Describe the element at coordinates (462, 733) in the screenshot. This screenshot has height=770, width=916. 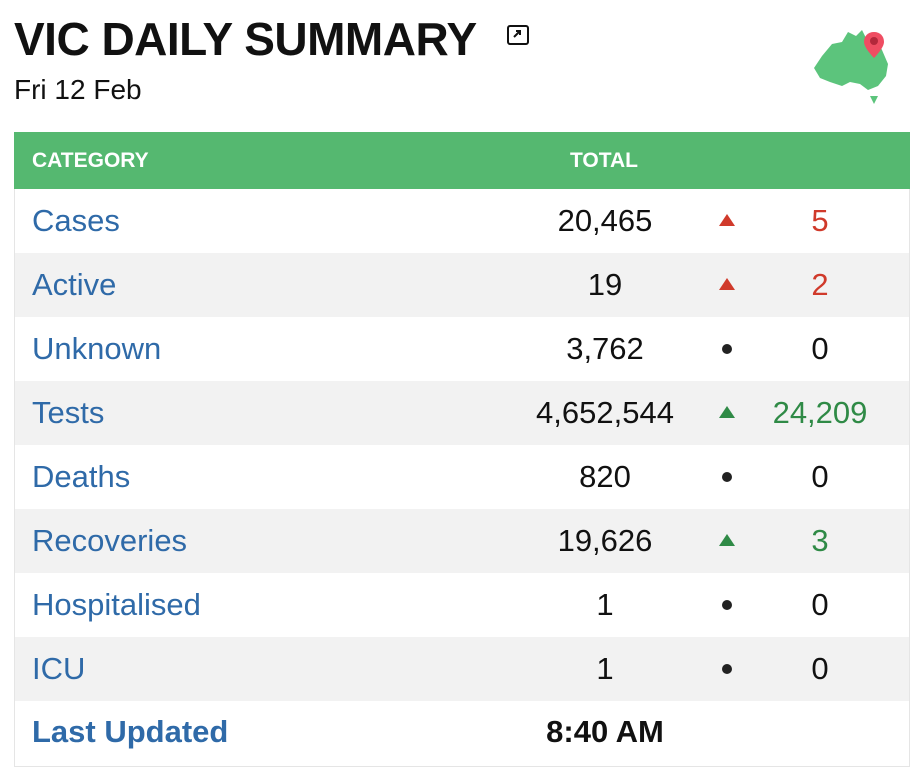
I see `last-updated-row: Last Updated 8:40 AM` at that location.